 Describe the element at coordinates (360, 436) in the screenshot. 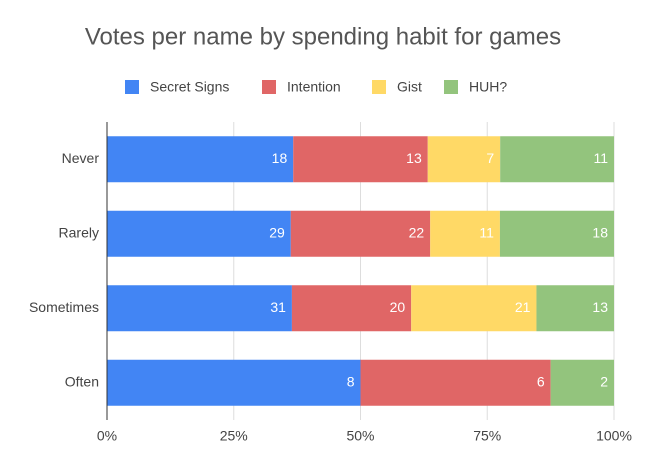

I see `x-tick-label: 50%` at that location.